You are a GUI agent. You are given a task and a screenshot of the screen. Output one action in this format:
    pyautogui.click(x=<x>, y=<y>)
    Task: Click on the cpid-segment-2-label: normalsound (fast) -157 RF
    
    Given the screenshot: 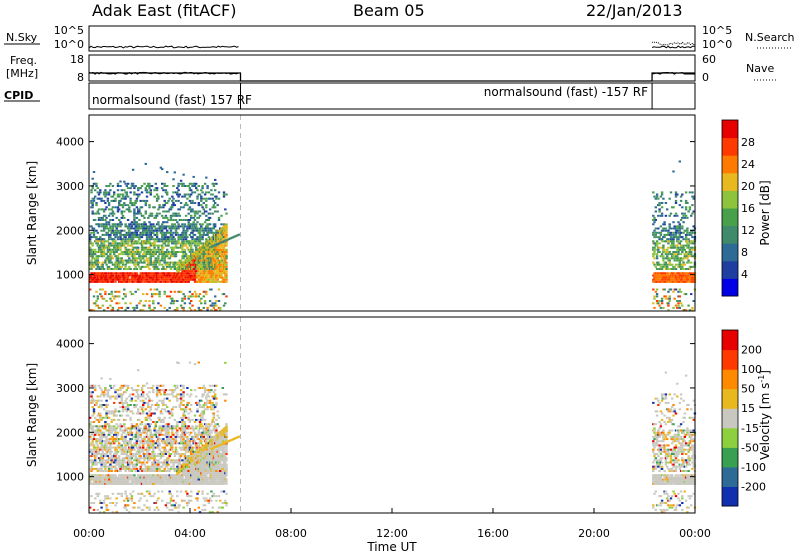 What is the action you would take?
    pyautogui.click(x=566, y=92)
    